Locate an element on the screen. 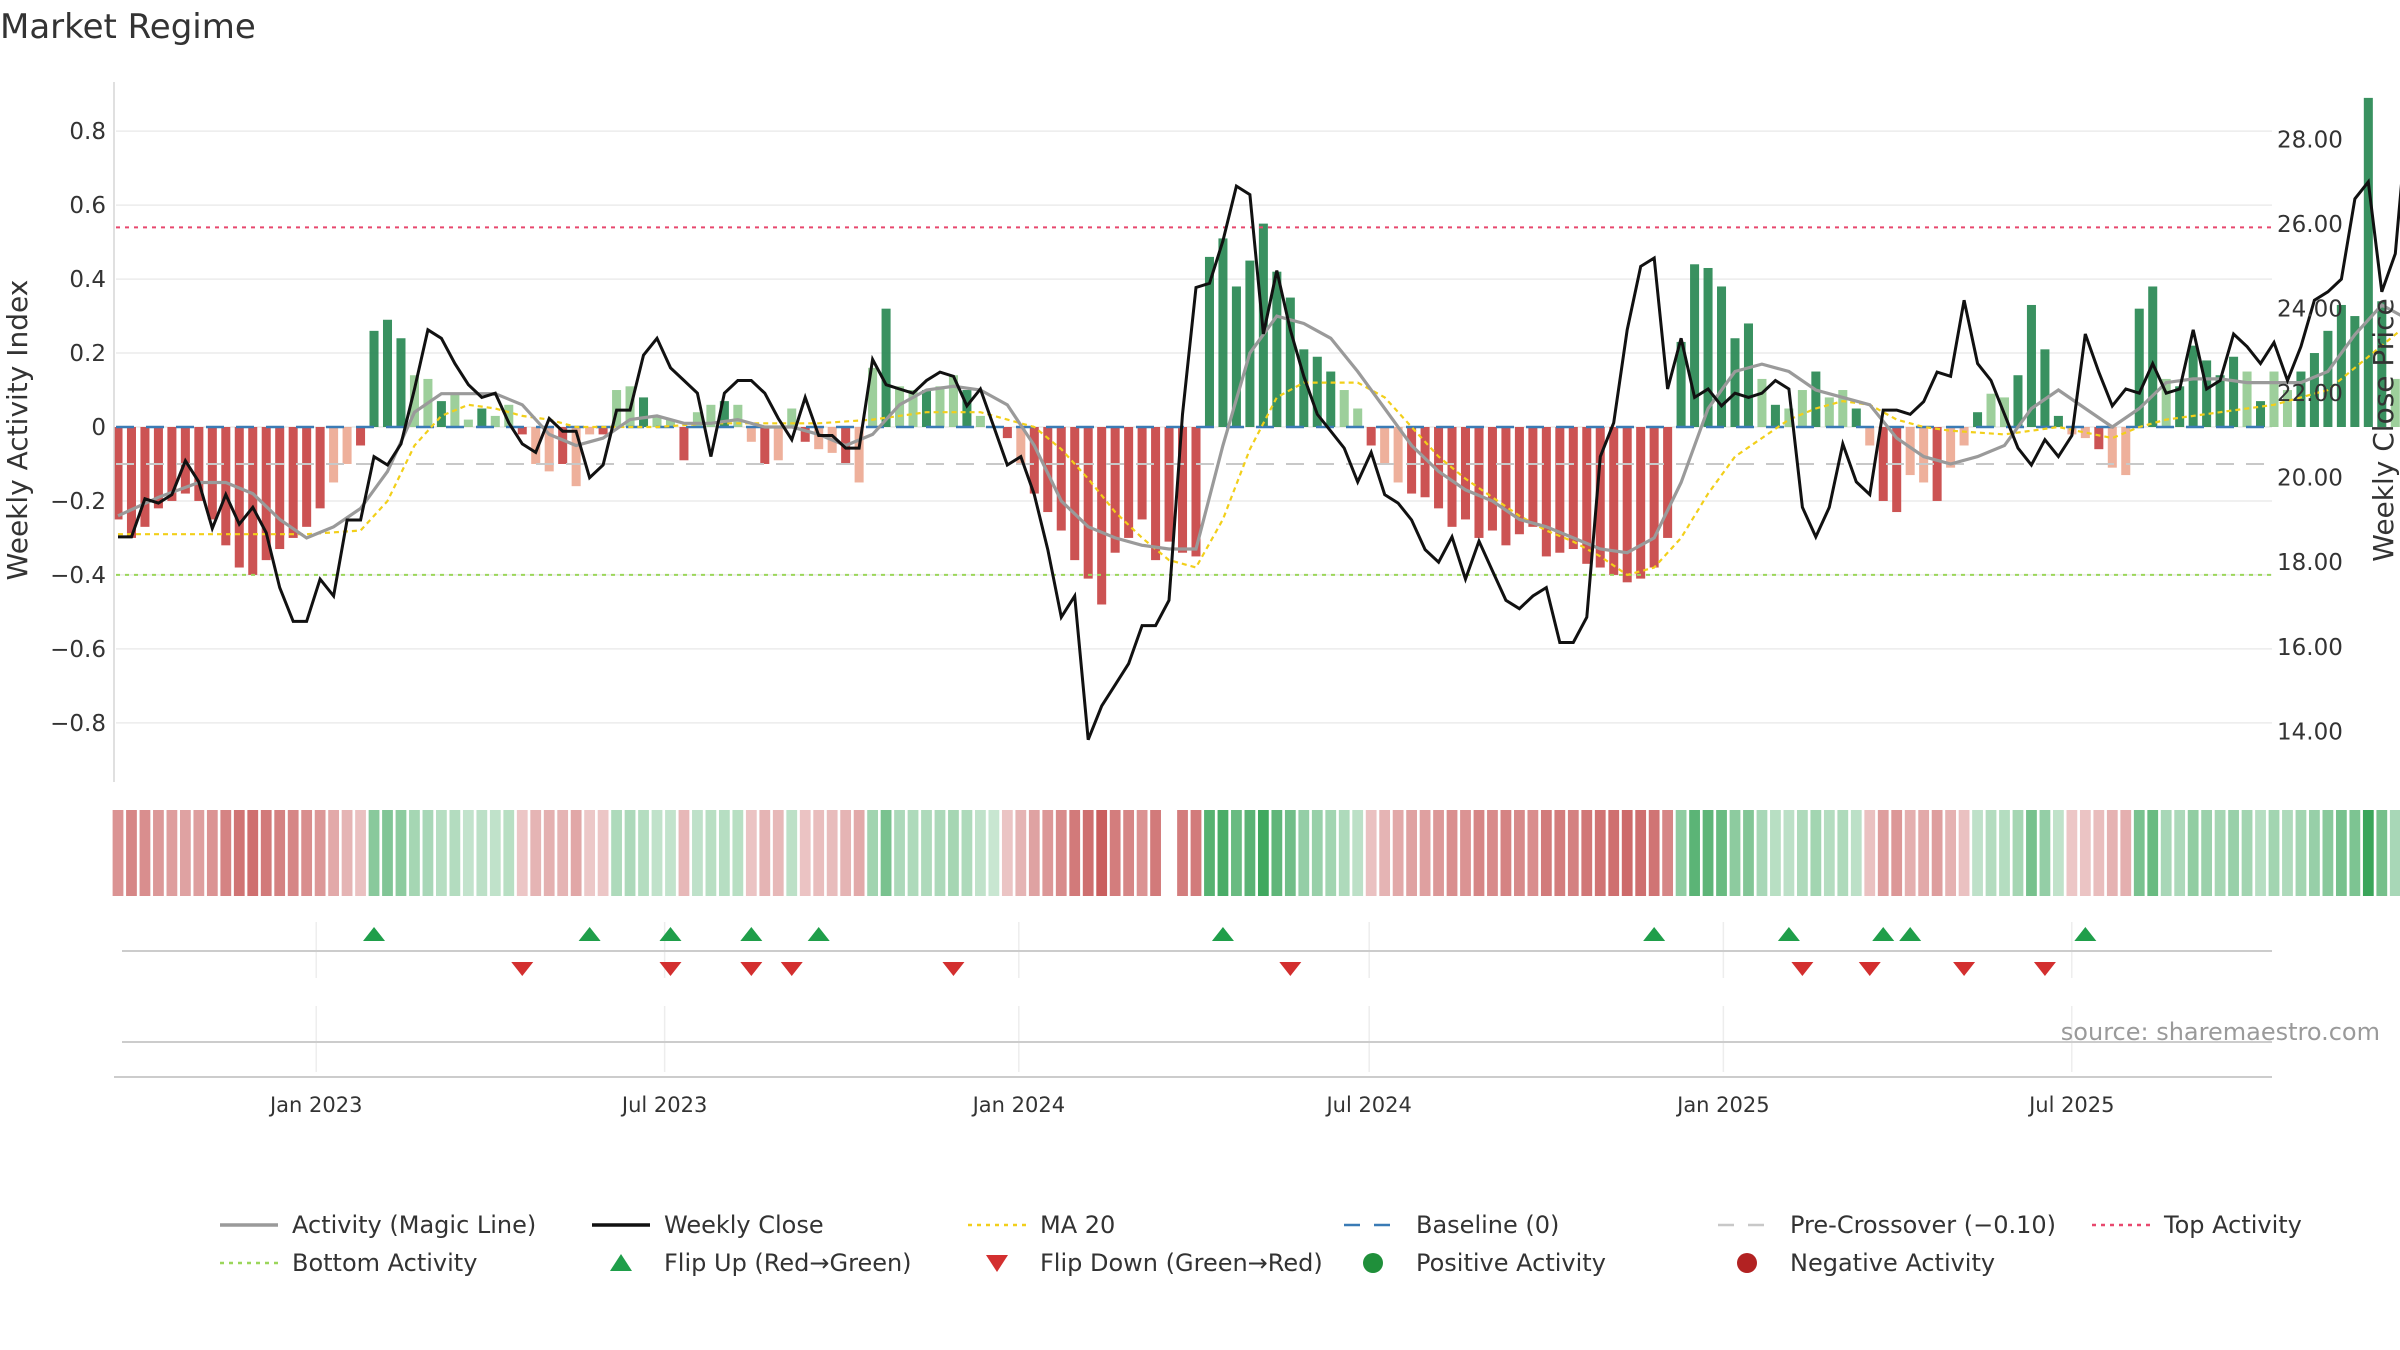  flip-markers is located at coordinates (1197, 997).